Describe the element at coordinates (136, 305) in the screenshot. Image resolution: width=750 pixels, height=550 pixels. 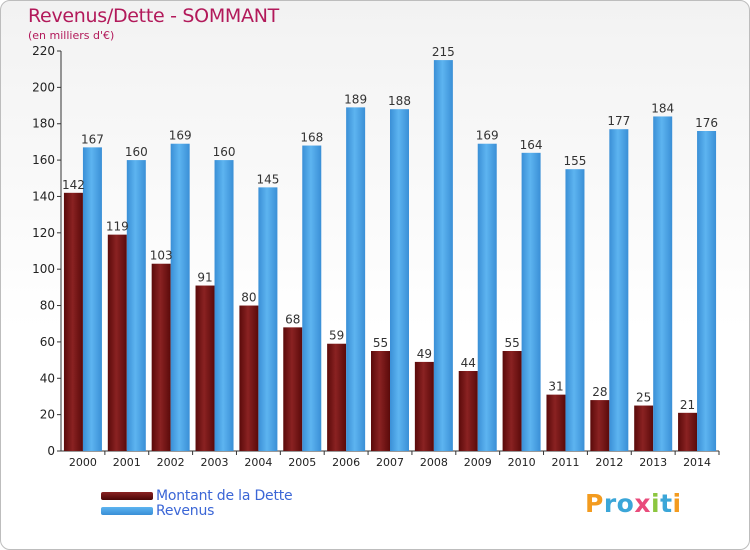
I see `bar-revenue-2001` at that location.